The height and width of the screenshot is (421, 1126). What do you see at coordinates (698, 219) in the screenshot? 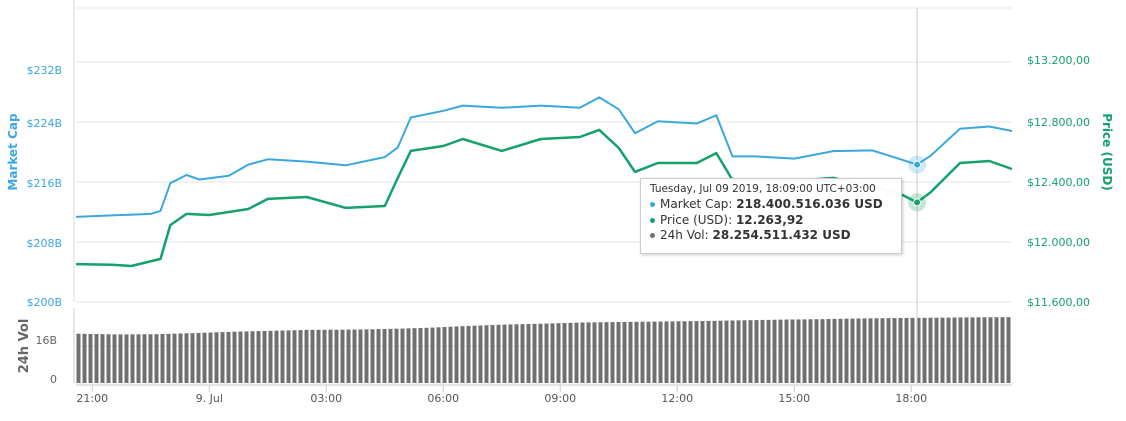
I see `tooltip-label: Price (USD):` at bounding box center [698, 219].